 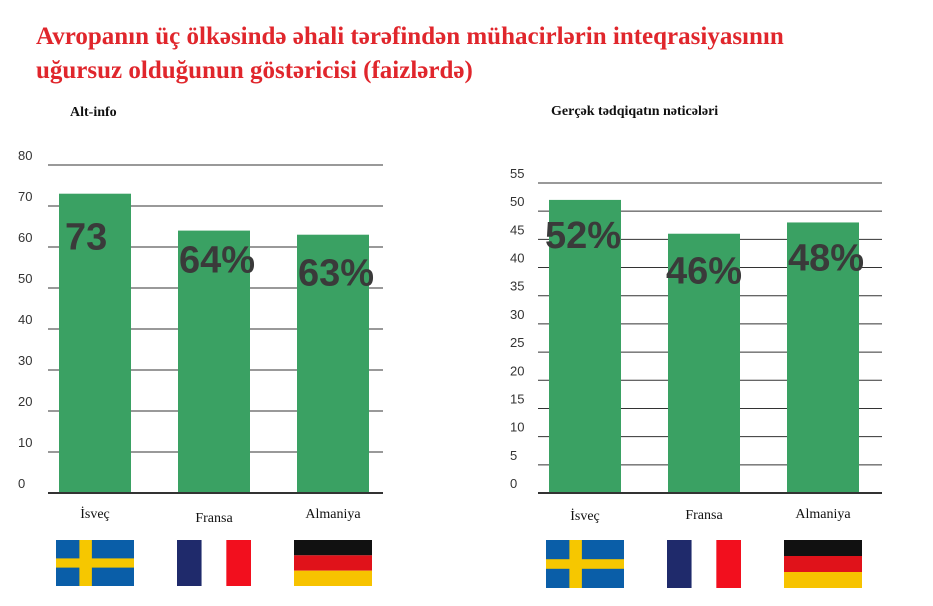 What do you see at coordinates (517, 201) in the screenshot?
I see `chart-2-ytick: 50` at bounding box center [517, 201].